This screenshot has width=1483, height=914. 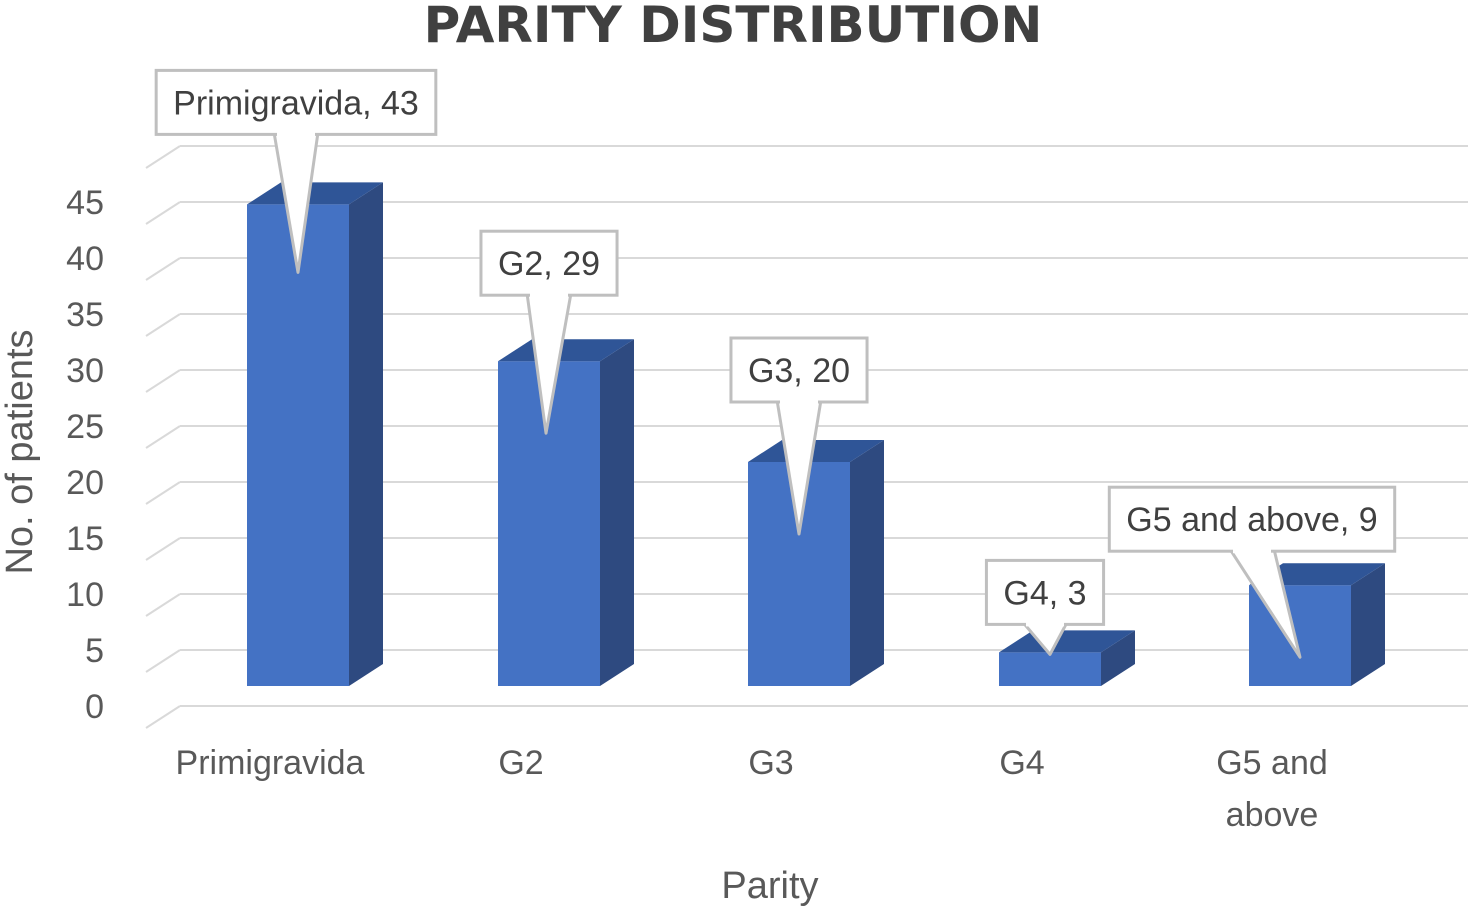 I want to click on y-tick-label: 0, so click(x=94, y=707).